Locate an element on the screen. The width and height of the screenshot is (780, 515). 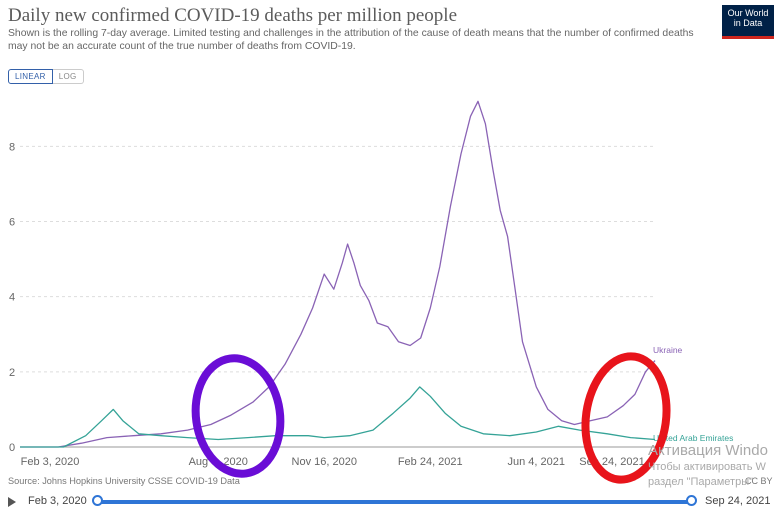
x-tick-label: Jun 4, 2021 is located at coordinates (537, 462).